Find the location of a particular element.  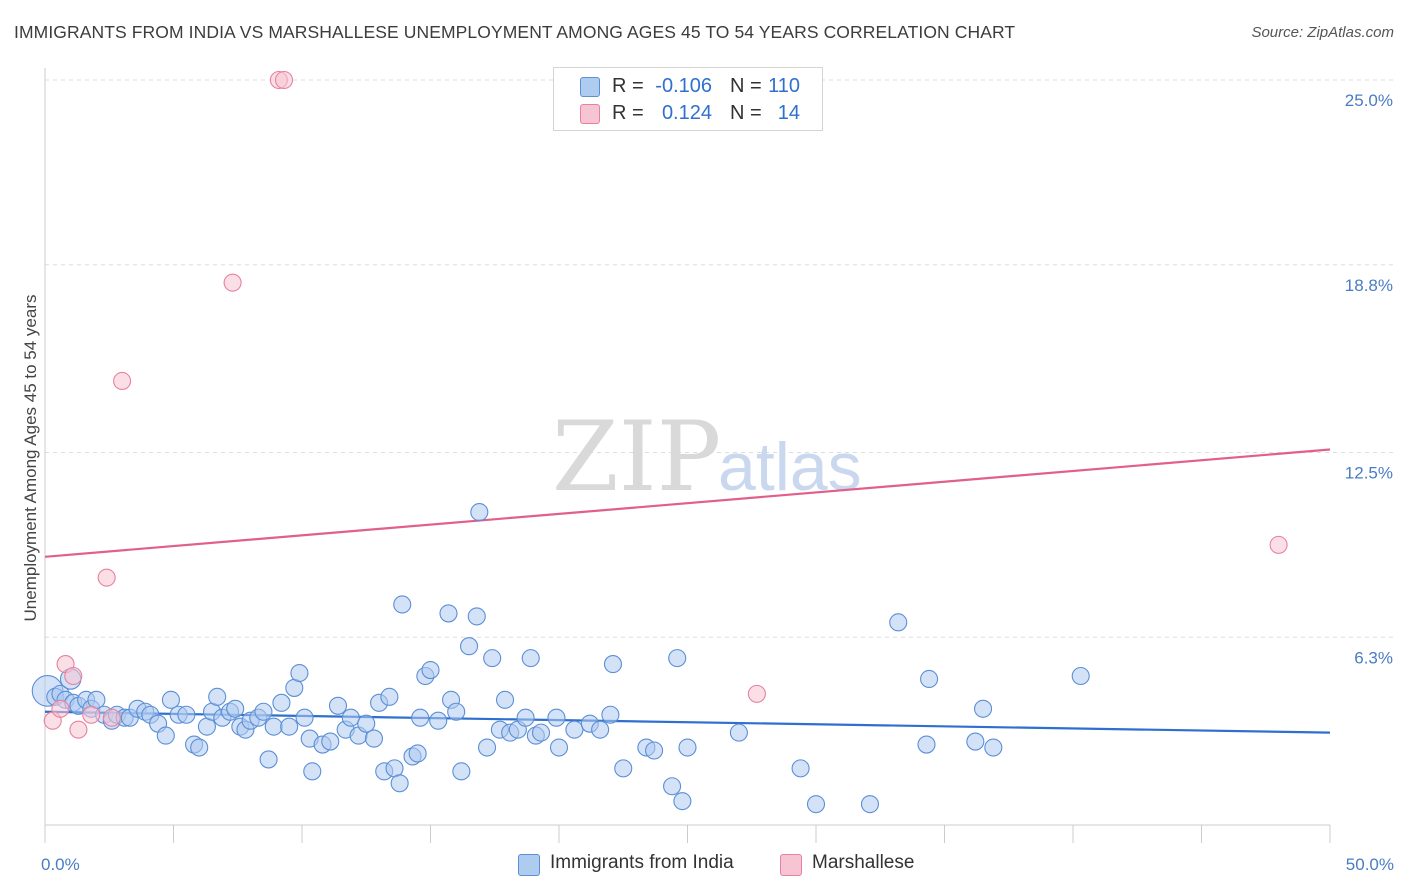

series-legend: Immigrants from India Marshallese is located at coordinates (703, 865).